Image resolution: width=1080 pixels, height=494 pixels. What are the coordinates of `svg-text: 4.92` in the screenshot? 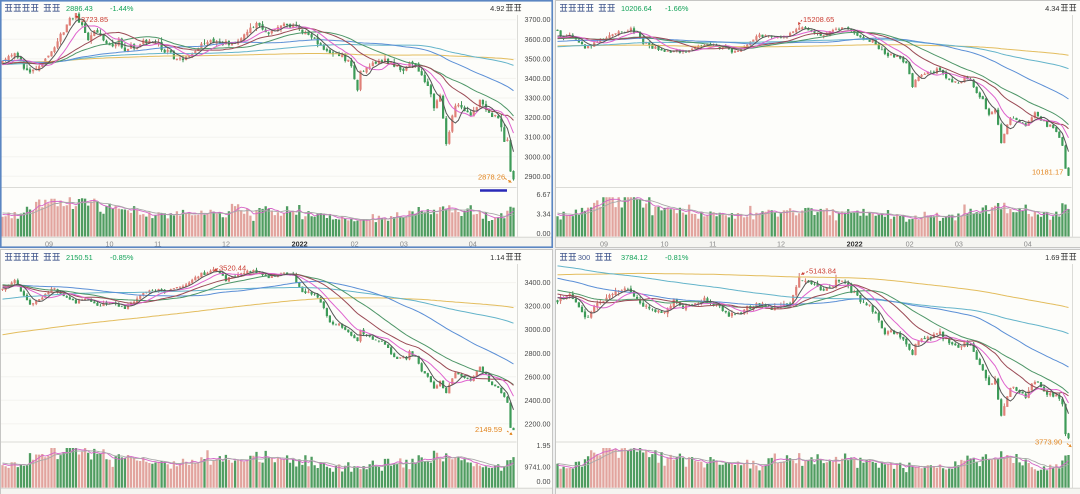 It's located at (497, 8).